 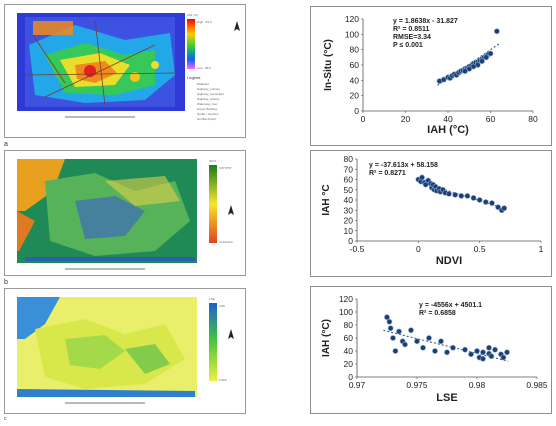 What do you see at coordinates (352, 34) in the screenshot?
I see `y-tick-label: 100` at bounding box center [352, 34].